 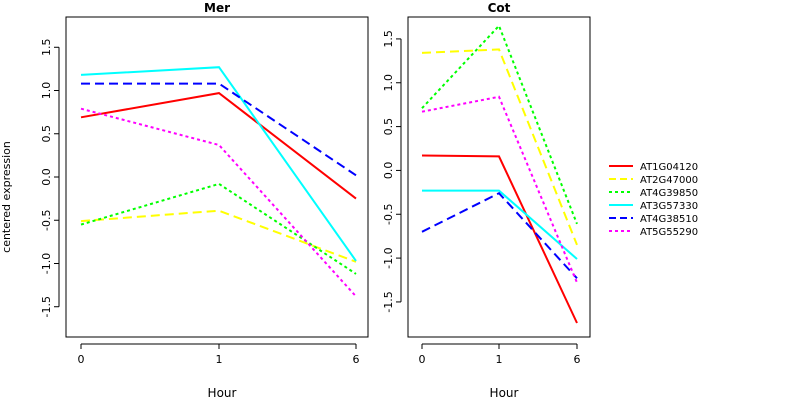 What do you see at coordinates (669, 193) in the screenshot?
I see `legend-label: AT4G39850` at bounding box center [669, 193].